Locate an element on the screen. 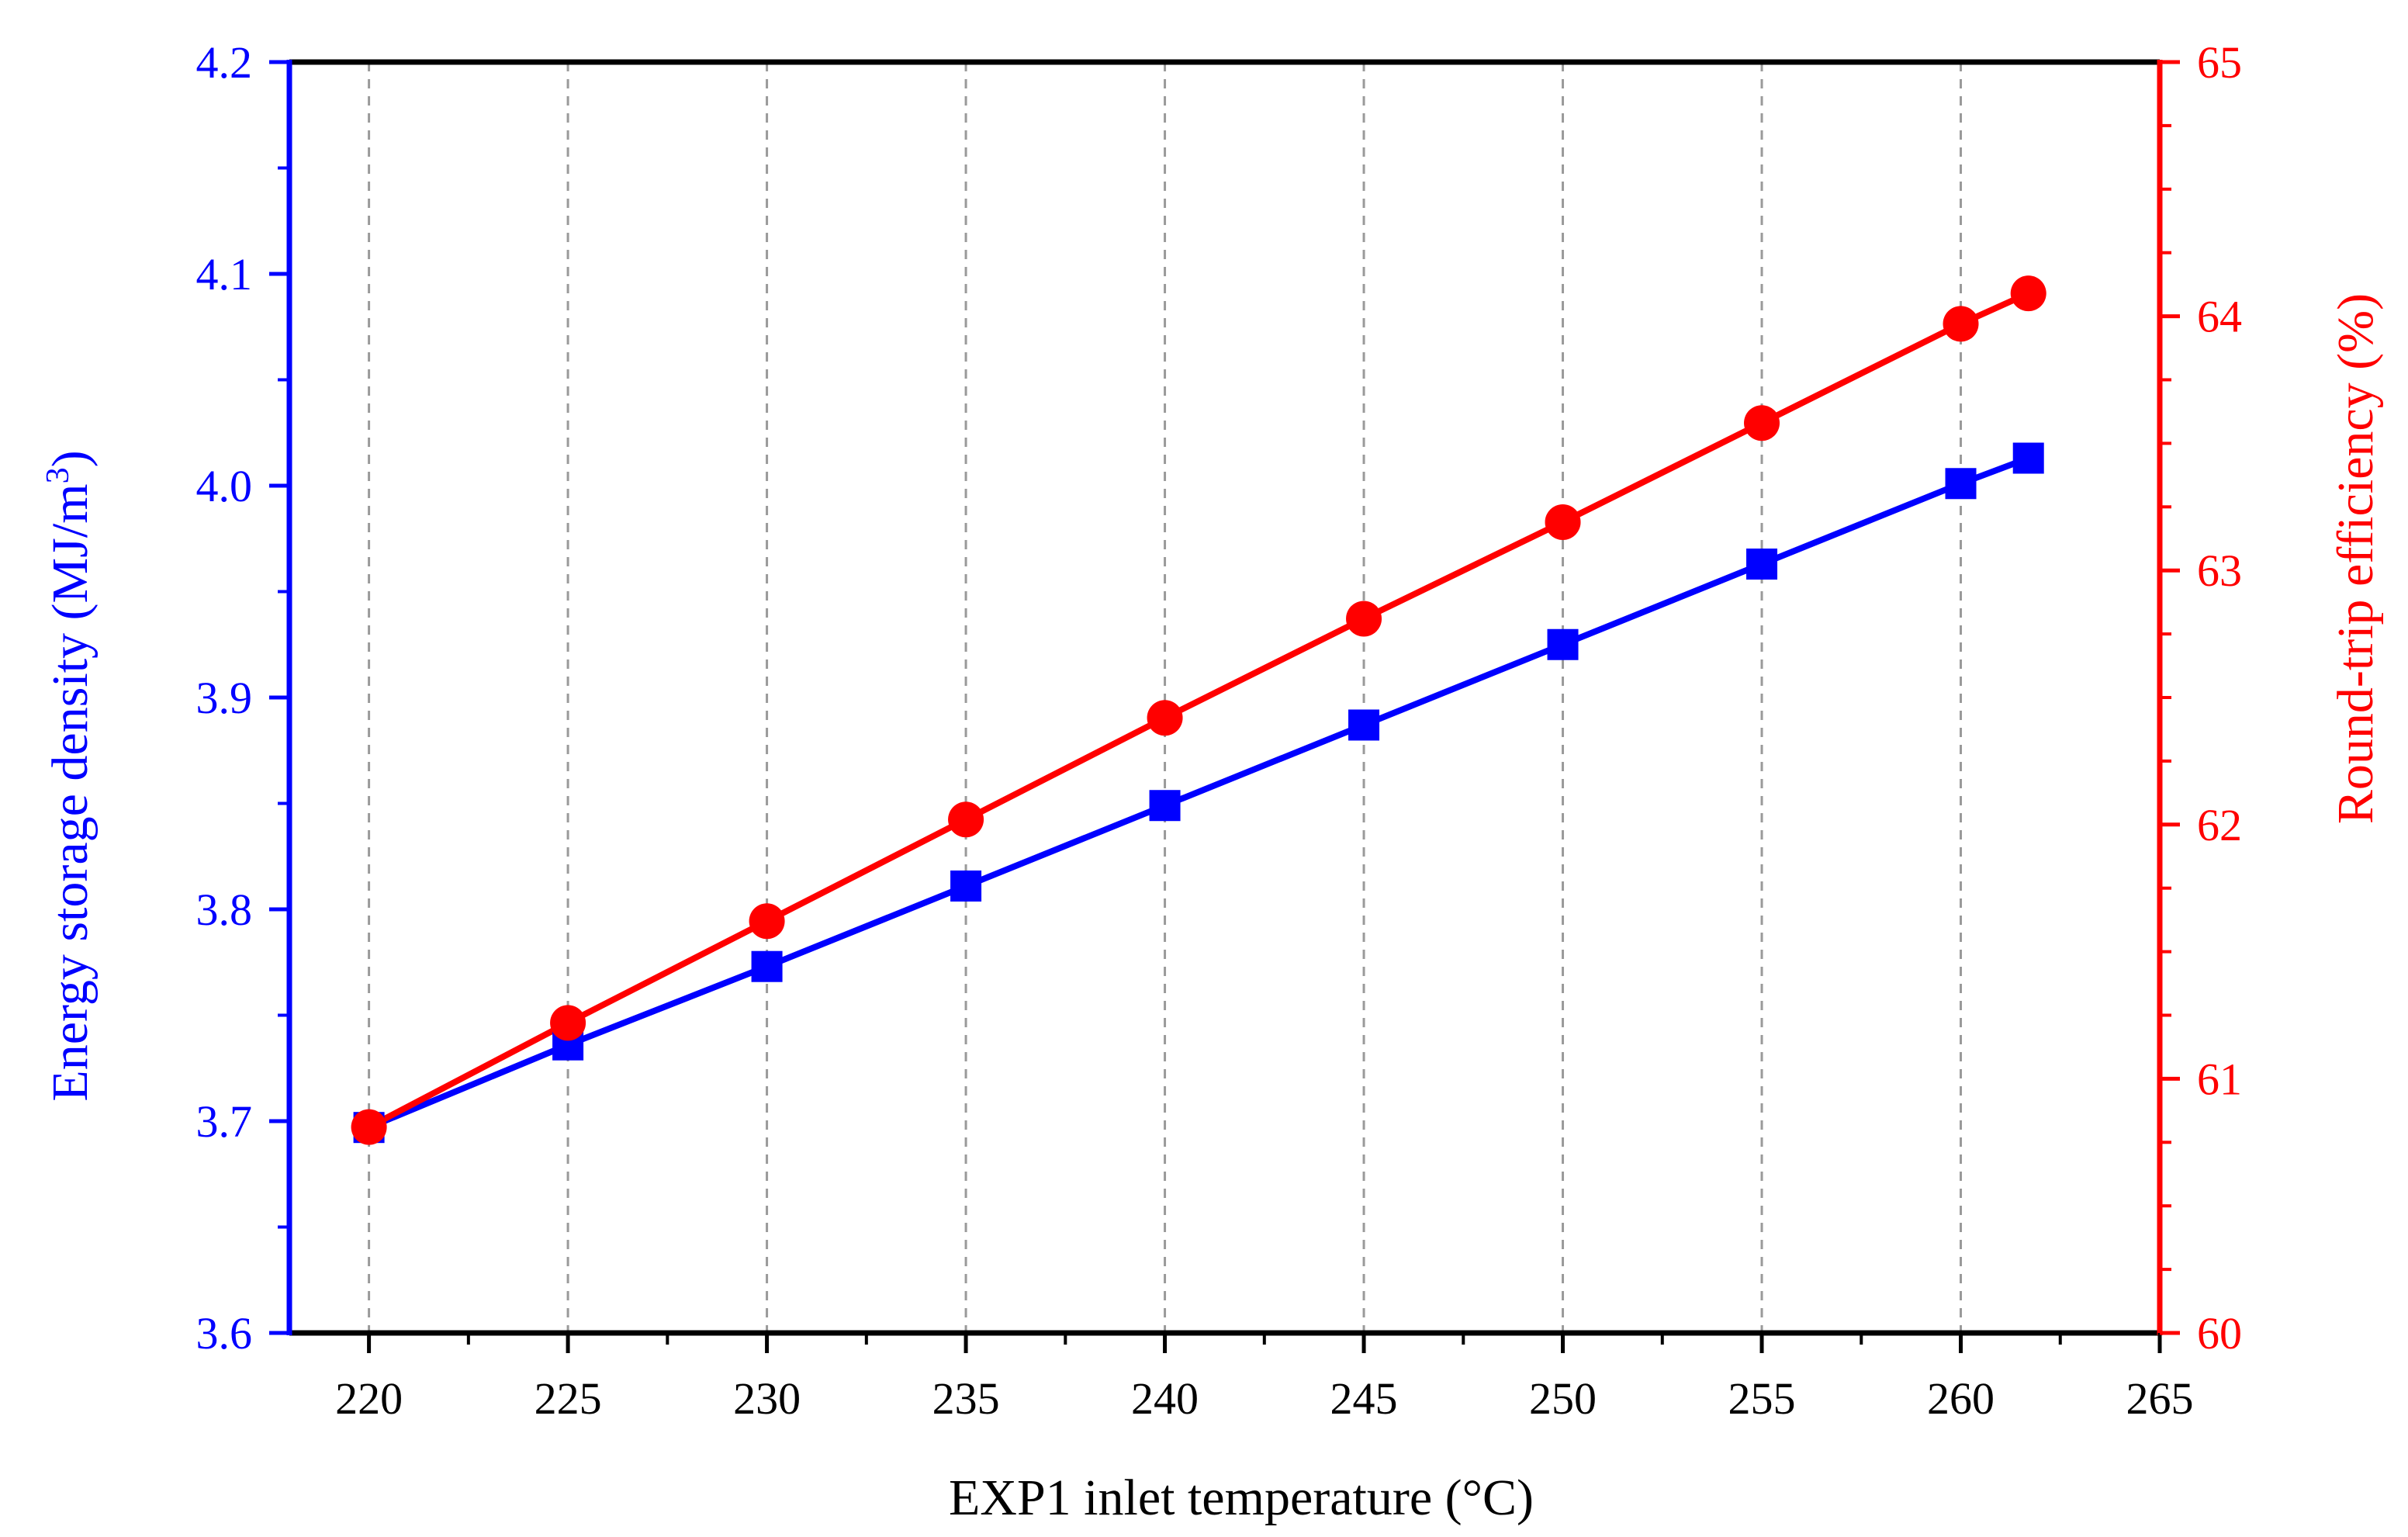 The image size is (2408, 1537). y-left-tick-label: 3.8 is located at coordinates (225, 910).